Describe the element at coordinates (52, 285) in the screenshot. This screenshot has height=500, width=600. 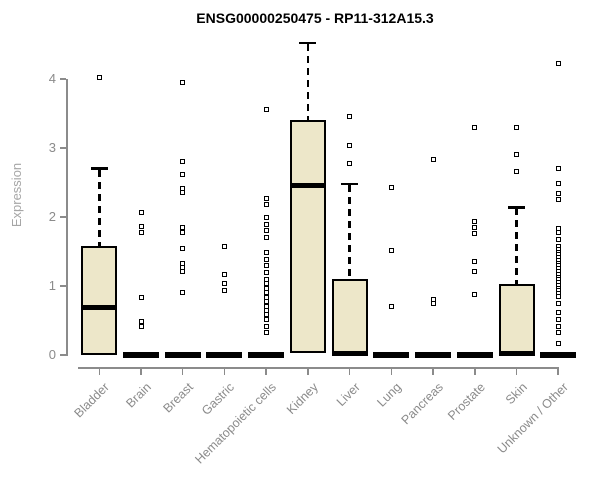
I see `y-tick-label: 1` at that location.